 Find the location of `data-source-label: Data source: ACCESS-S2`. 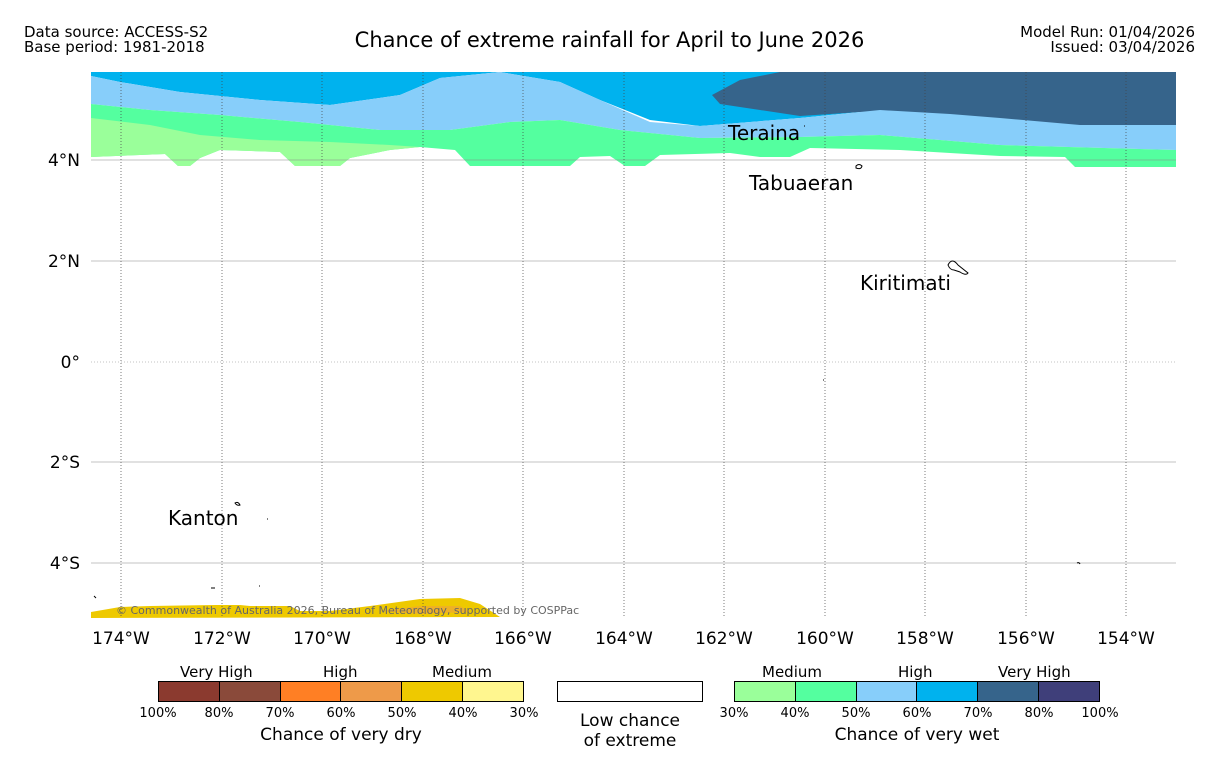

data-source-label: Data source: ACCESS-S2 is located at coordinates (116, 32).